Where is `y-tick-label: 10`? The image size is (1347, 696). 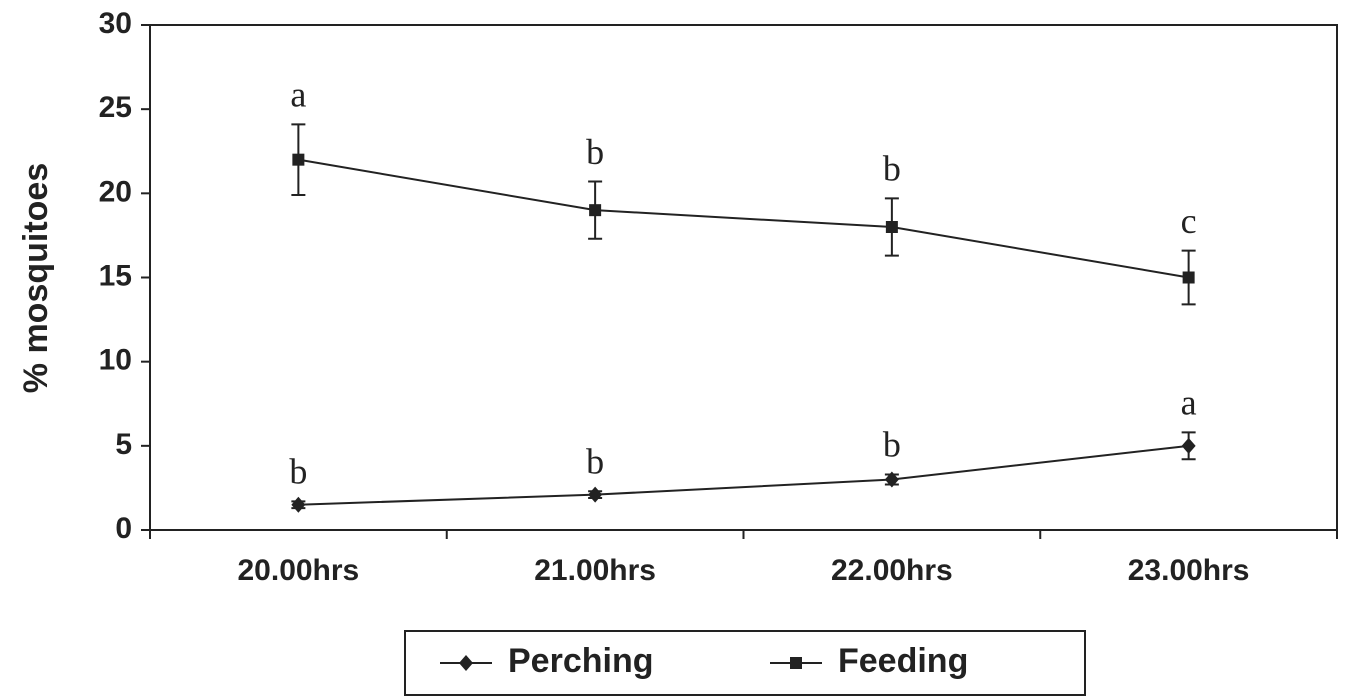 y-tick-label: 10 is located at coordinates (115, 360).